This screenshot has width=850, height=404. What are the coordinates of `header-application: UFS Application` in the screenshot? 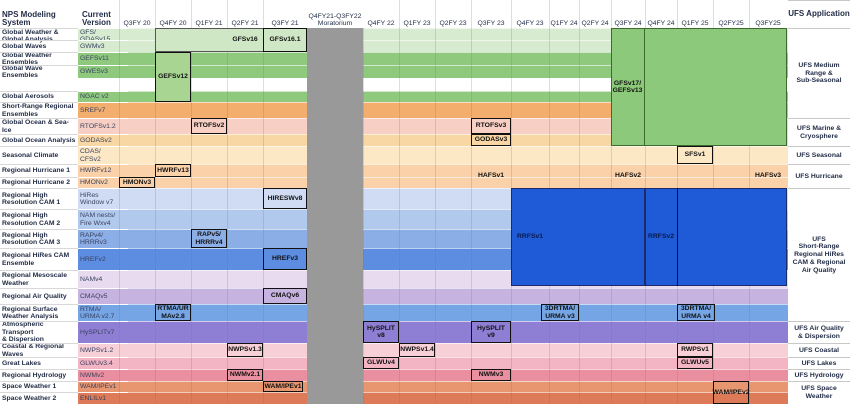 It's located at (819, 14).